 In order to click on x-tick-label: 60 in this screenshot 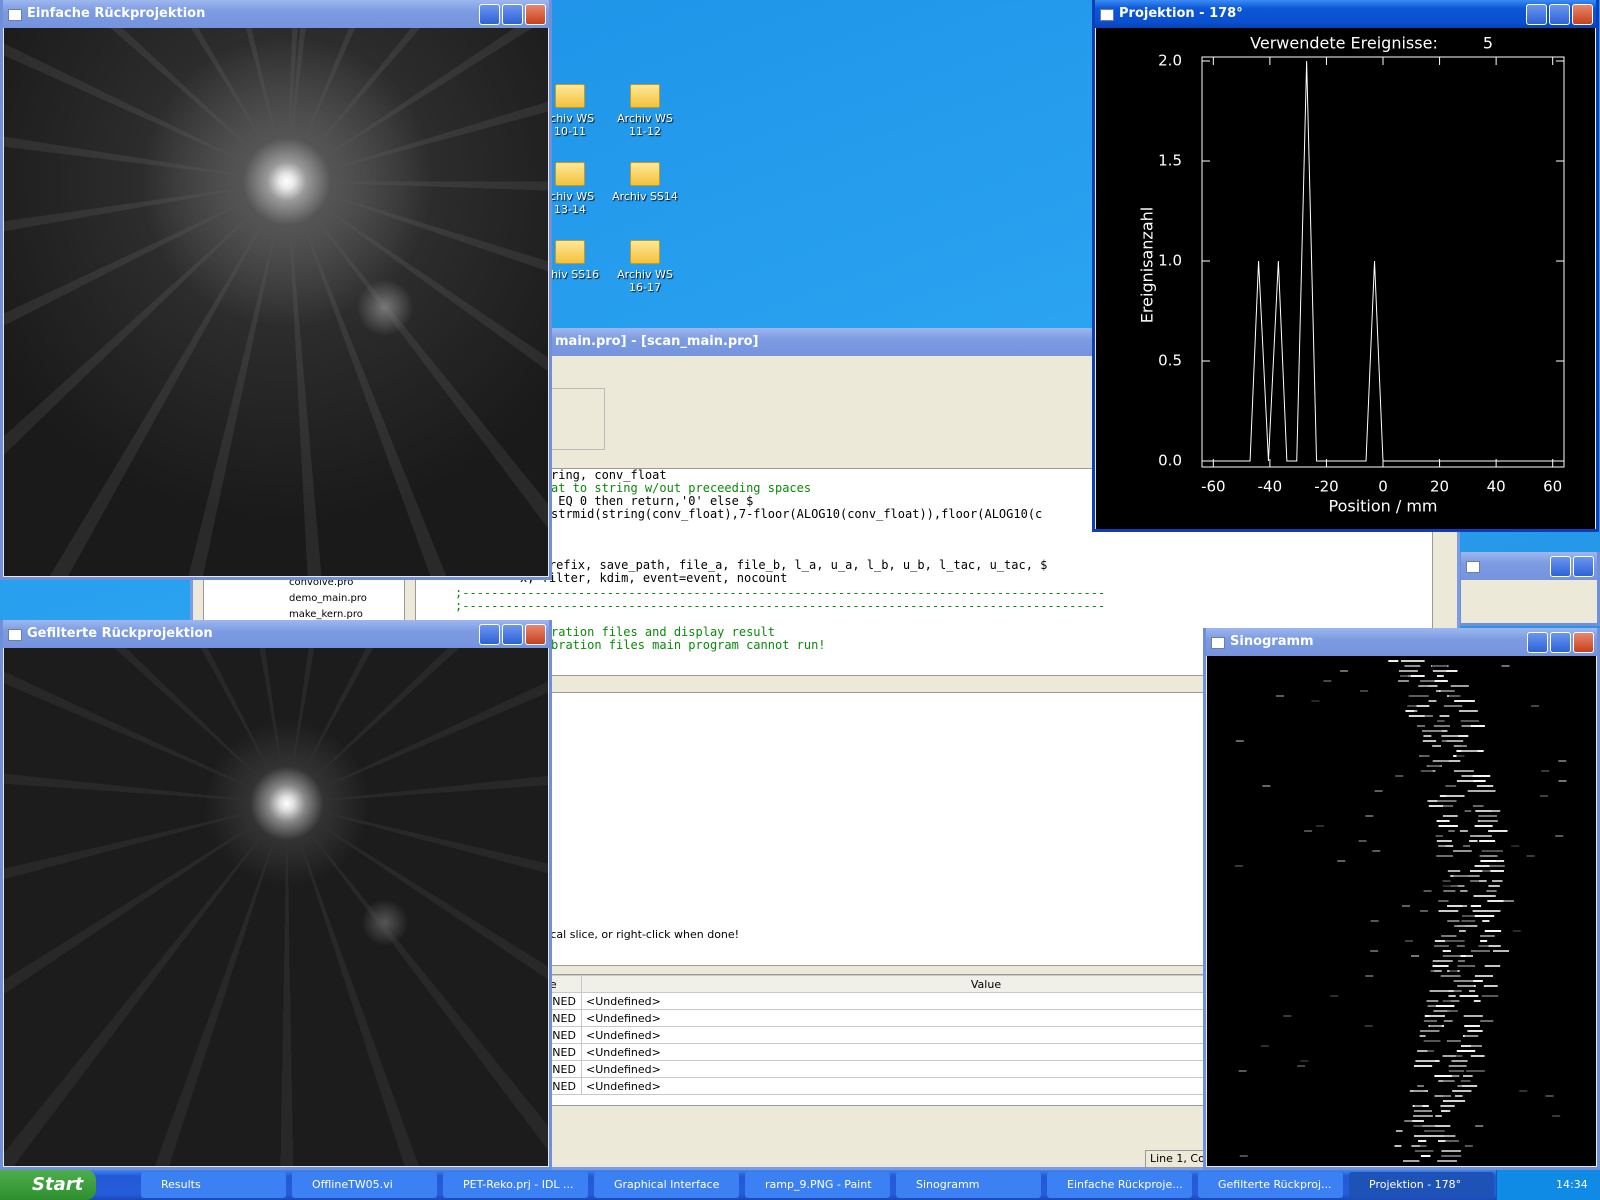, I will do `click(1552, 487)`.